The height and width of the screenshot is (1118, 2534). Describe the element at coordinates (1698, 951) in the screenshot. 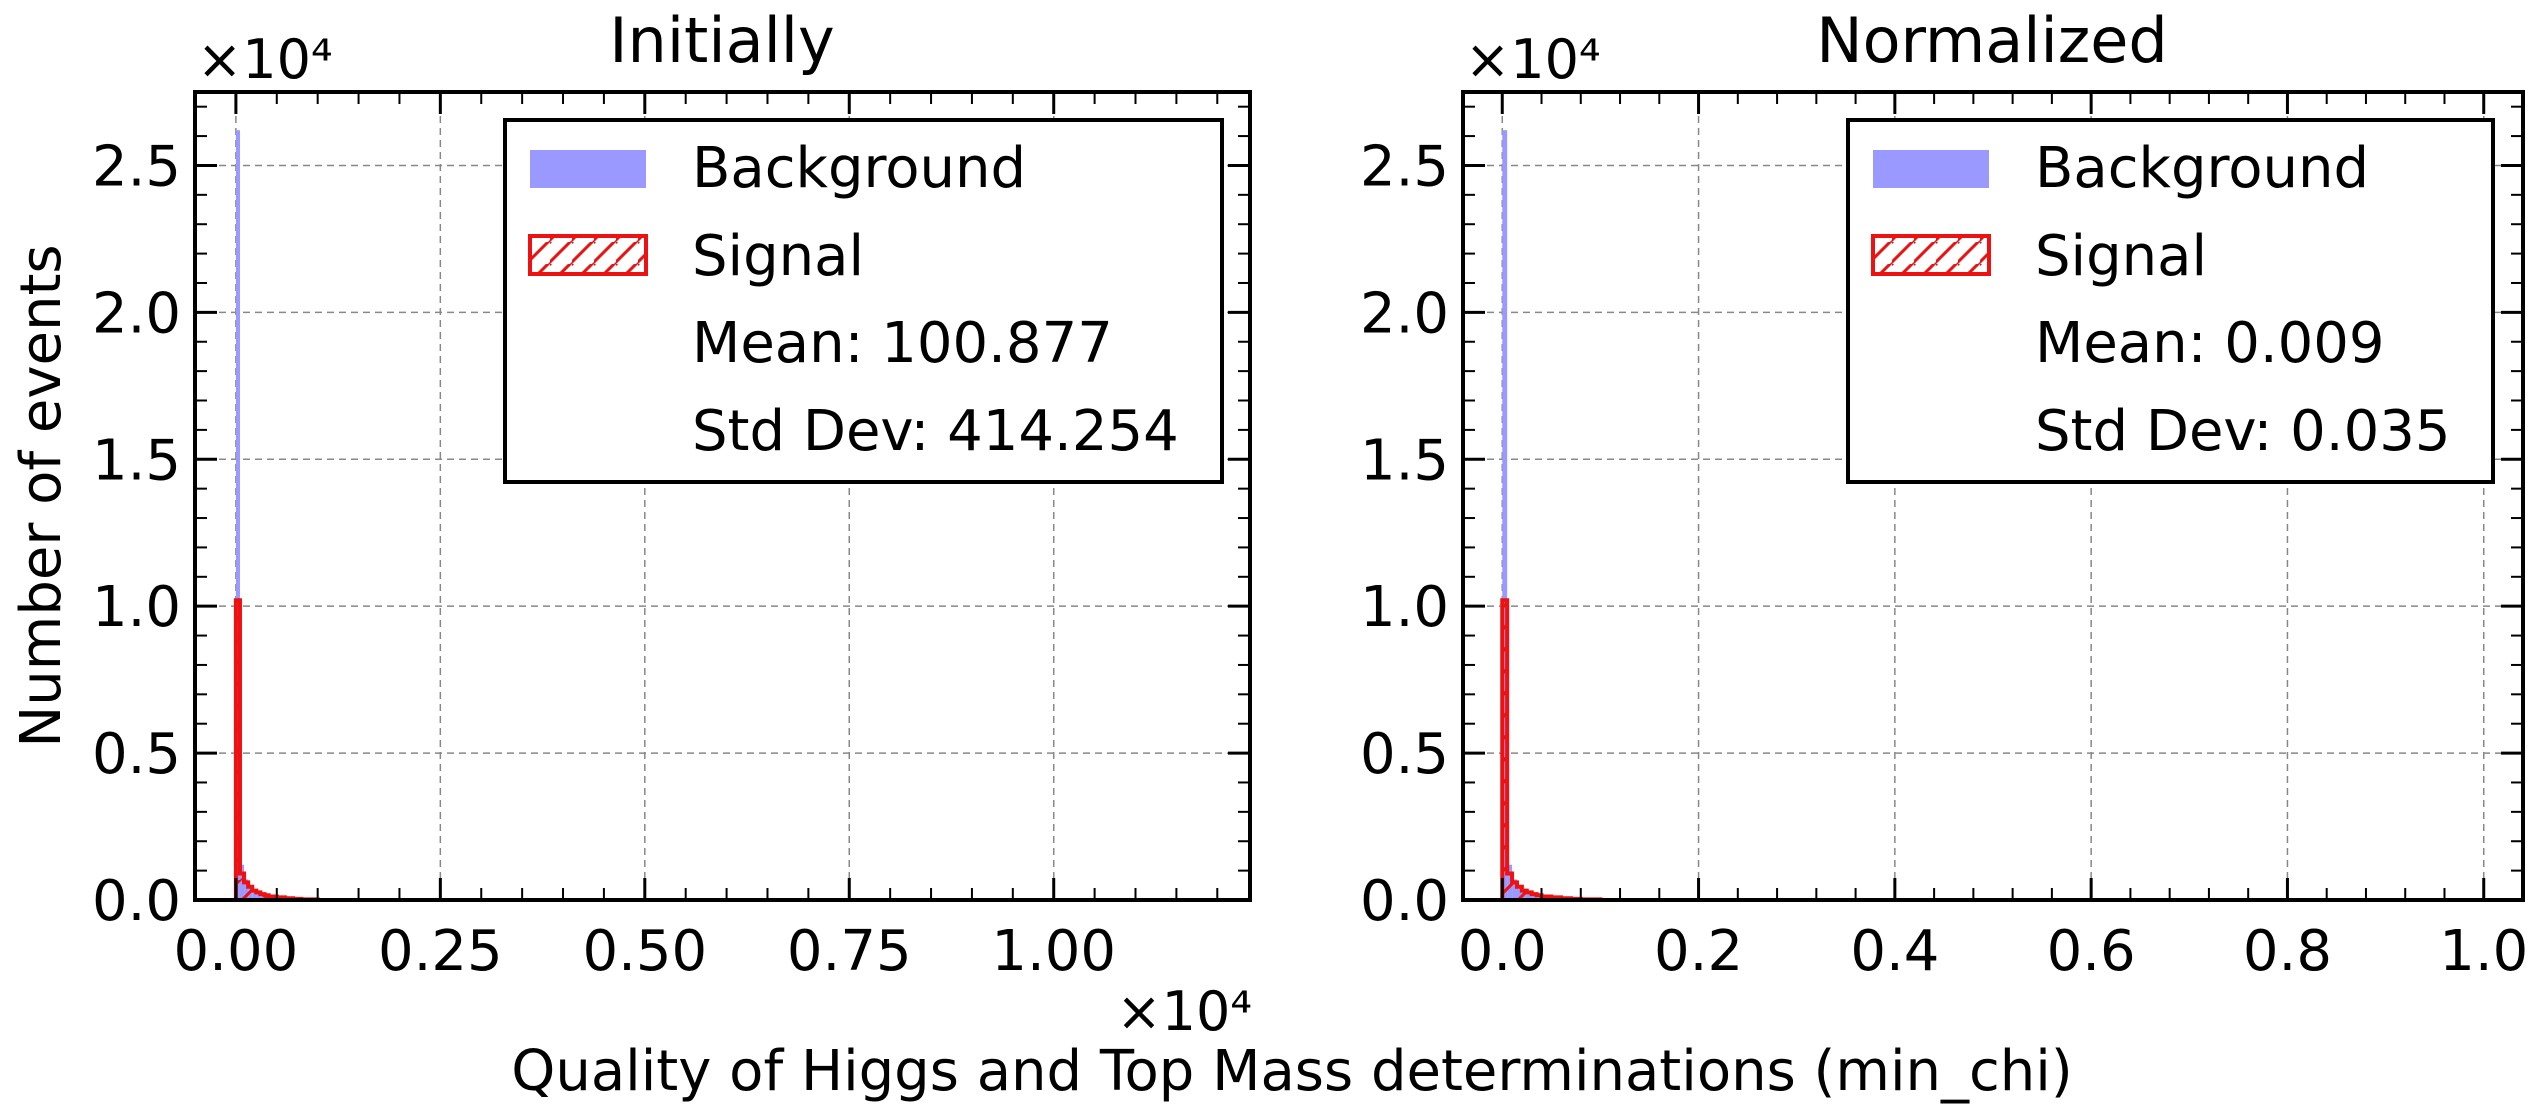

I see `x-tick-label: 0.2` at that location.